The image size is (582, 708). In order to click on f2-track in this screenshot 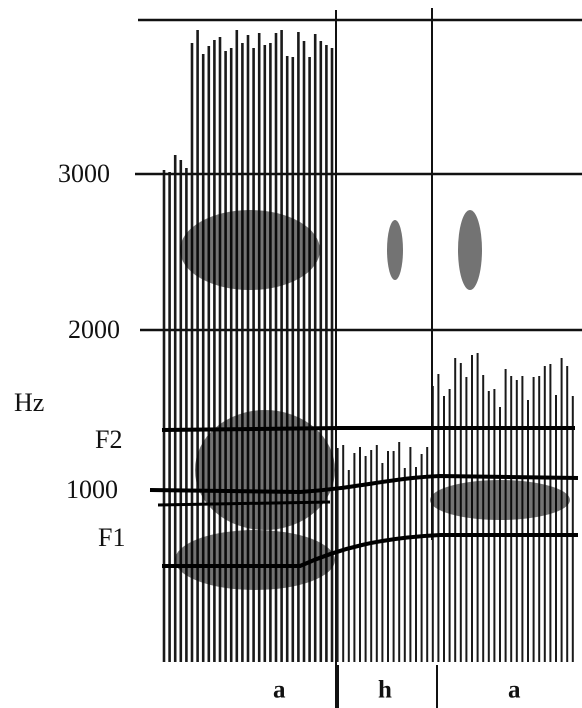, I will do `click(368, 429)`.